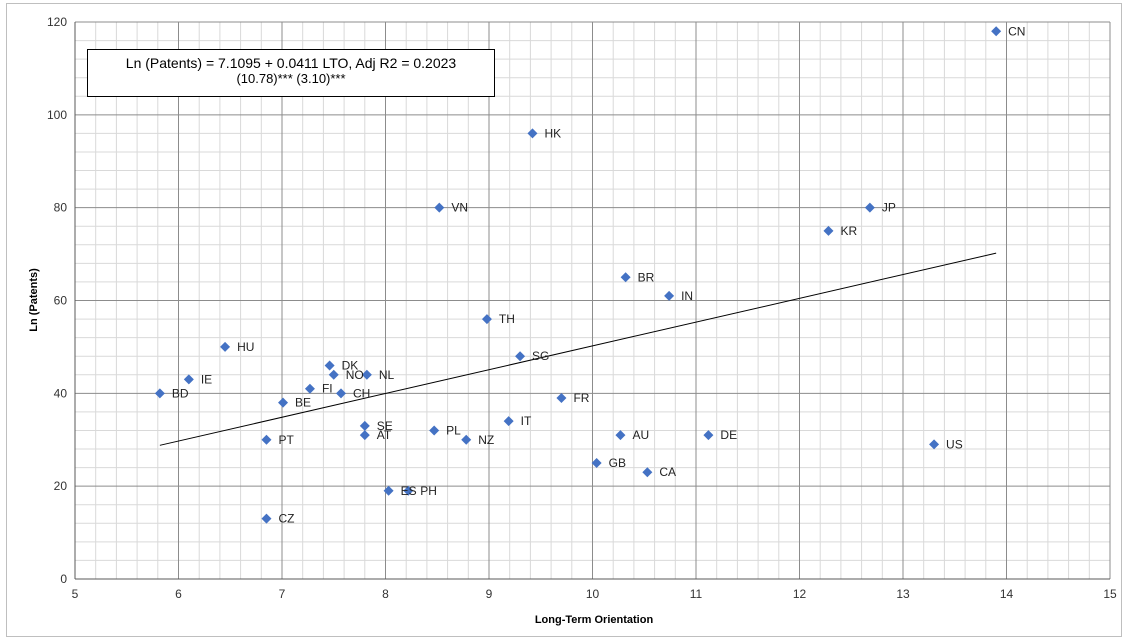 The width and height of the screenshot is (1128, 641). I want to click on data-point-ch, so click(340, 393).